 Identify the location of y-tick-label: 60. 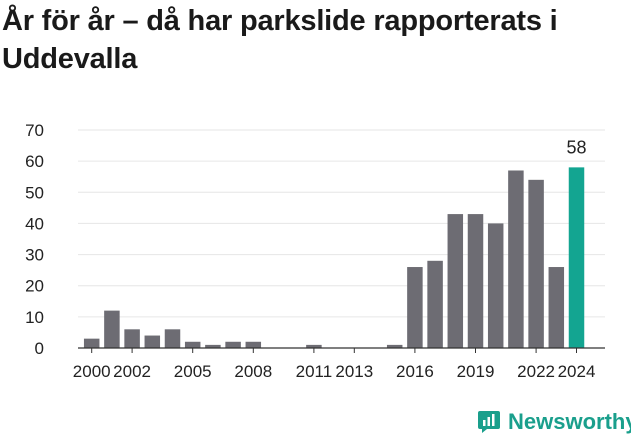
(34, 161).